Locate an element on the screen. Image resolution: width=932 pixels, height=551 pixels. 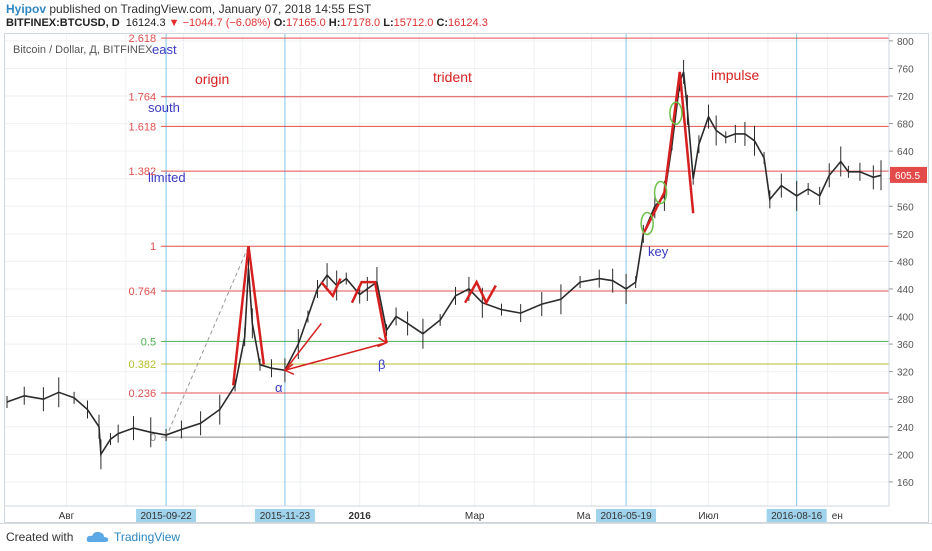
annotation-east: east is located at coordinates (164, 49).